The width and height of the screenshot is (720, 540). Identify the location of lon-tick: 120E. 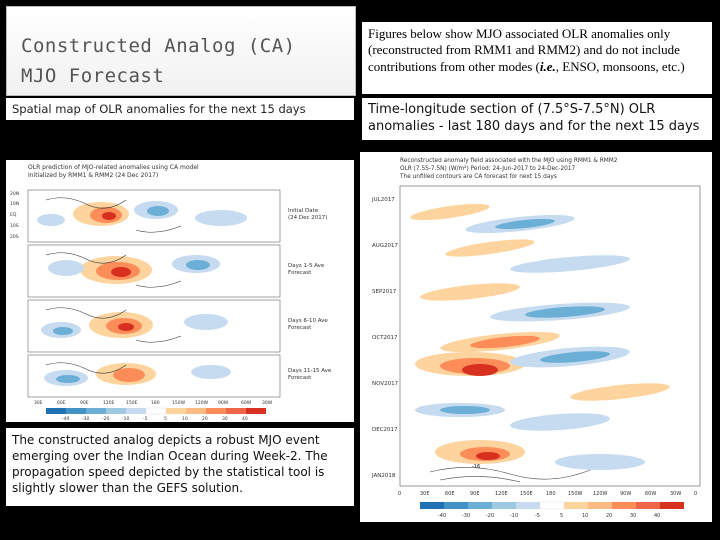
(501, 494).